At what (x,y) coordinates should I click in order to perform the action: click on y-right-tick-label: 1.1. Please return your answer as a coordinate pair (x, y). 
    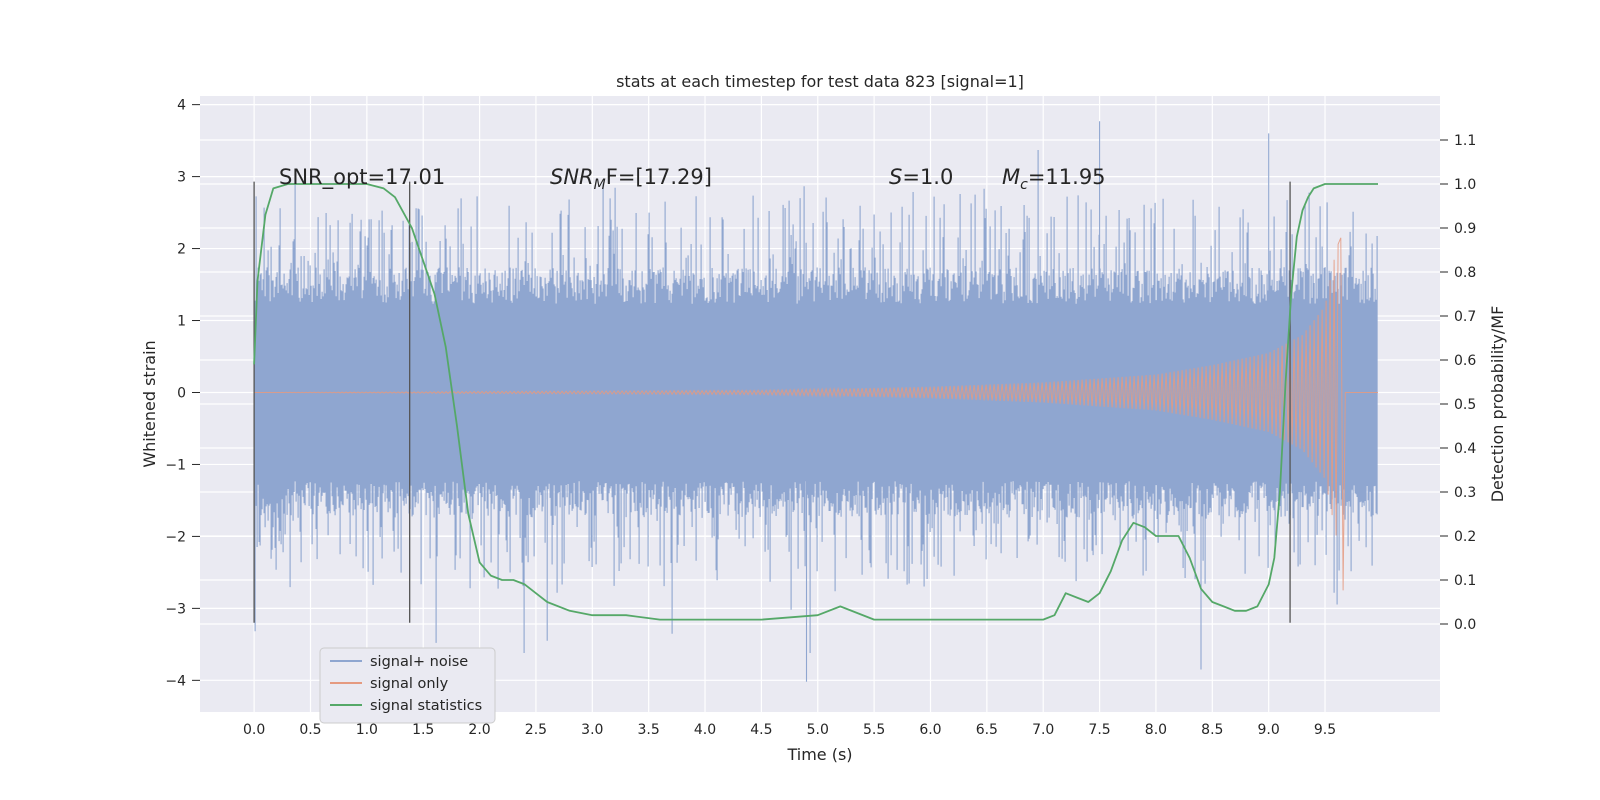
    Looking at the image, I should click on (1465, 141).